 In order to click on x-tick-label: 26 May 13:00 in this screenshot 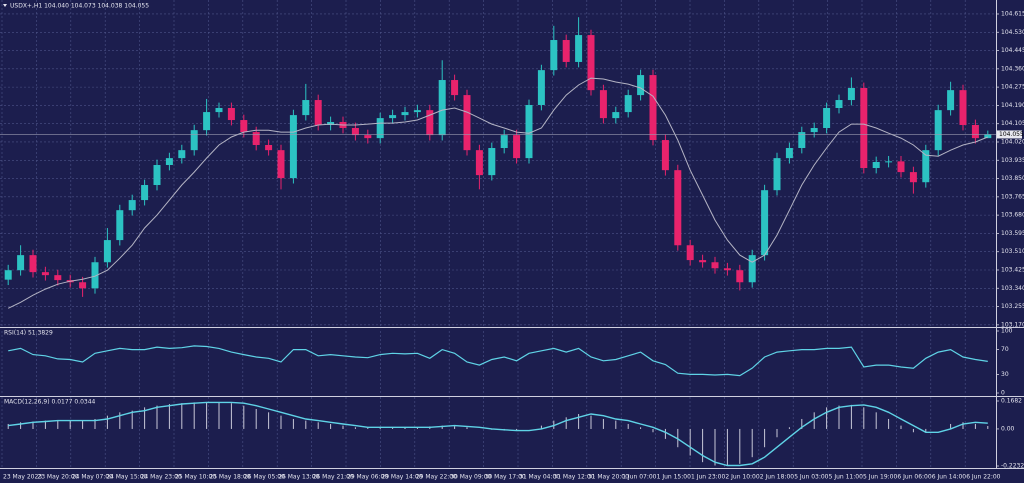, I will do `click(298, 477)`.